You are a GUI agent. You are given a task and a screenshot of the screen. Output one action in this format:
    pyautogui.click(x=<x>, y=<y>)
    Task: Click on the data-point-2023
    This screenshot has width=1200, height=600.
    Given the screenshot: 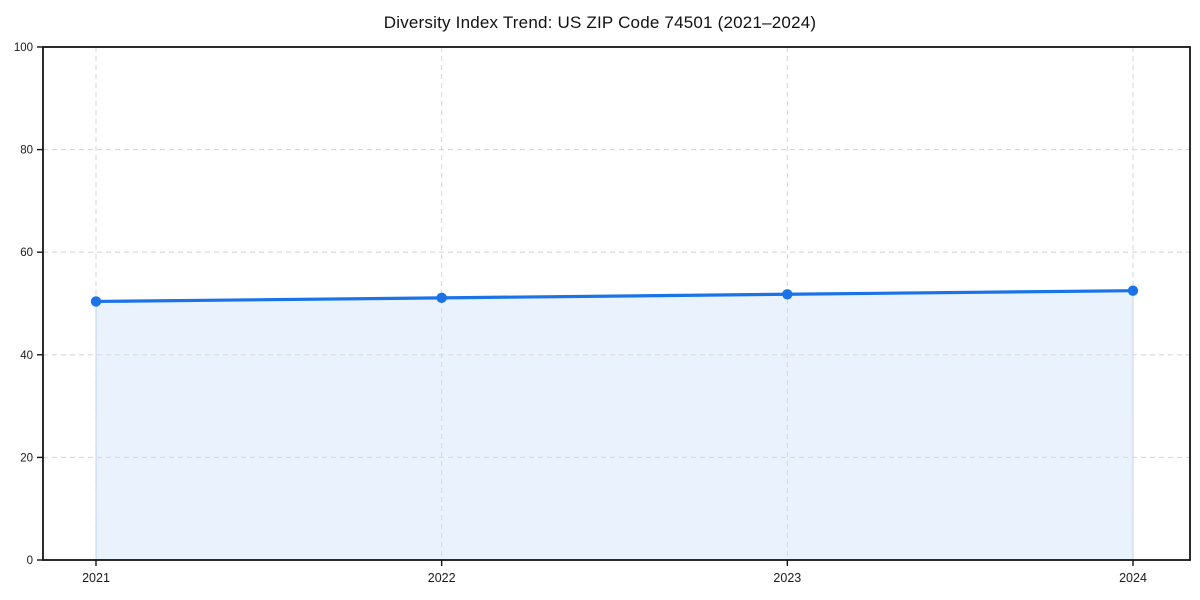 What is the action you would take?
    pyautogui.click(x=787, y=294)
    